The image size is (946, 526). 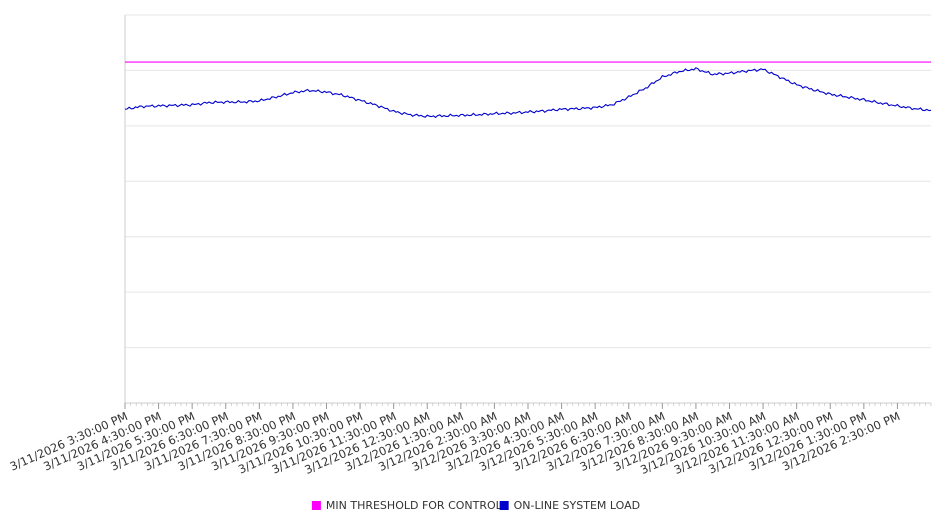 What do you see at coordinates (316, 505) in the screenshot?
I see `legend-threshold-swatch` at bounding box center [316, 505].